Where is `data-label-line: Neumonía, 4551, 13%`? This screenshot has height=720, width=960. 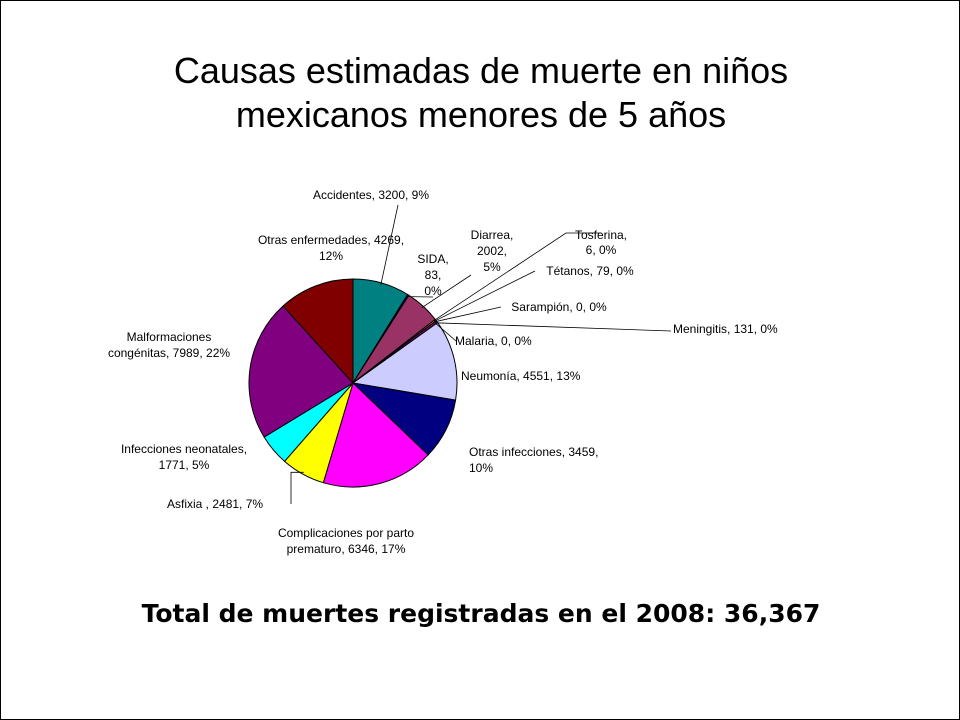
data-label-line: Neumonía, 4551, 13% is located at coordinates (521, 376).